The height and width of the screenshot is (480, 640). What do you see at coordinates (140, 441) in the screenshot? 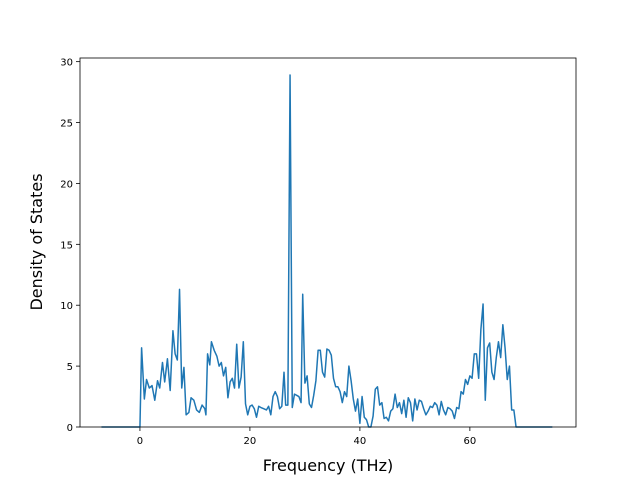
I see `x-tick-label: 0` at bounding box center [140, 441].